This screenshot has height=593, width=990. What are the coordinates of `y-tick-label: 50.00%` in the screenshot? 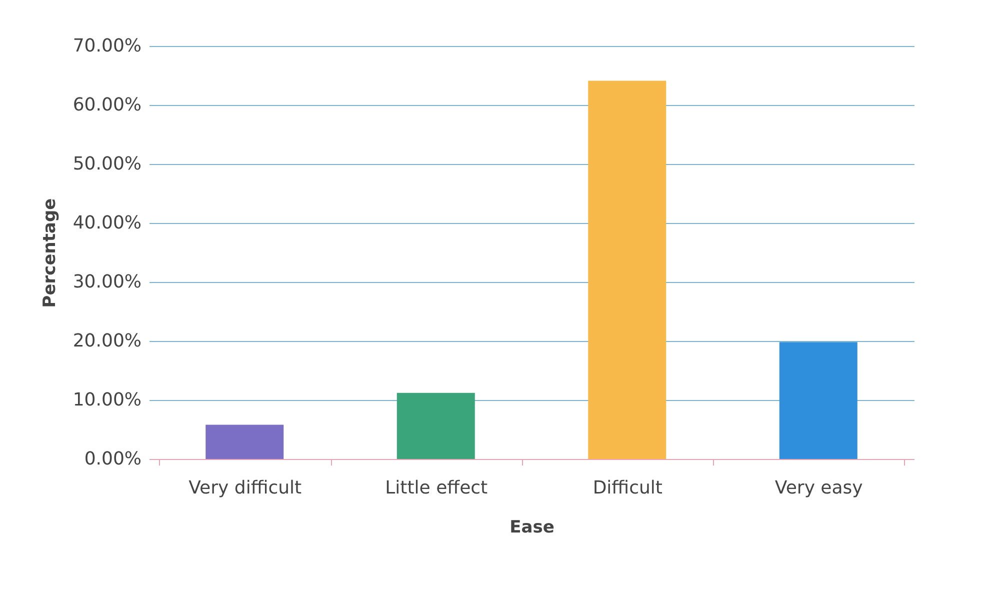 It's located at (107, 164).